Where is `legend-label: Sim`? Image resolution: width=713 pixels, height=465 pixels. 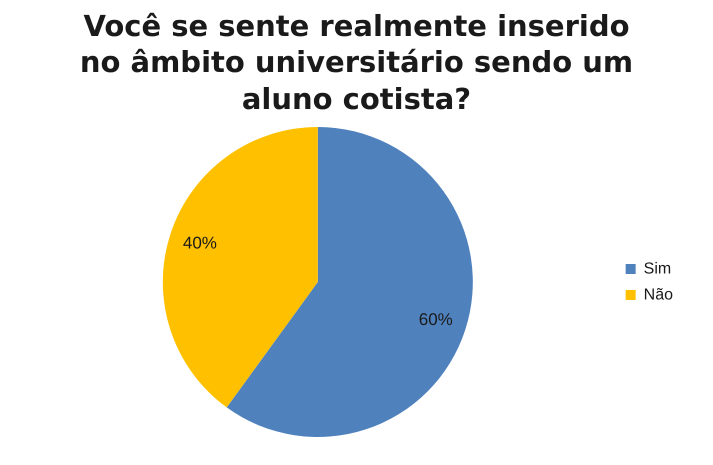 legend-label: Sim is located at coordinates (658, 269).